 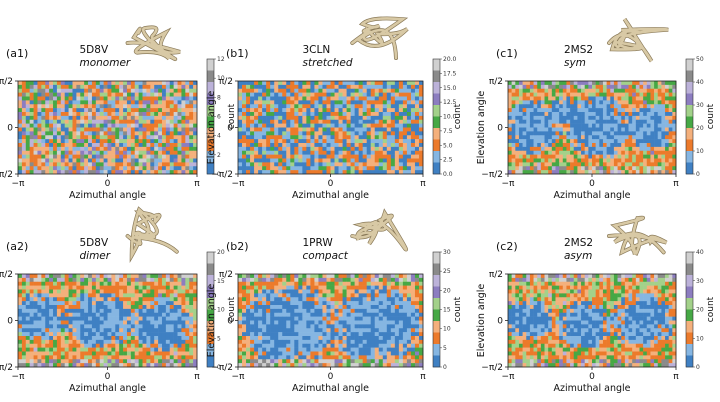 What do you see at coordinates (230, 129) in the screenshot?
I see `y-tick-label: 0` at bounding box center [230, 129].